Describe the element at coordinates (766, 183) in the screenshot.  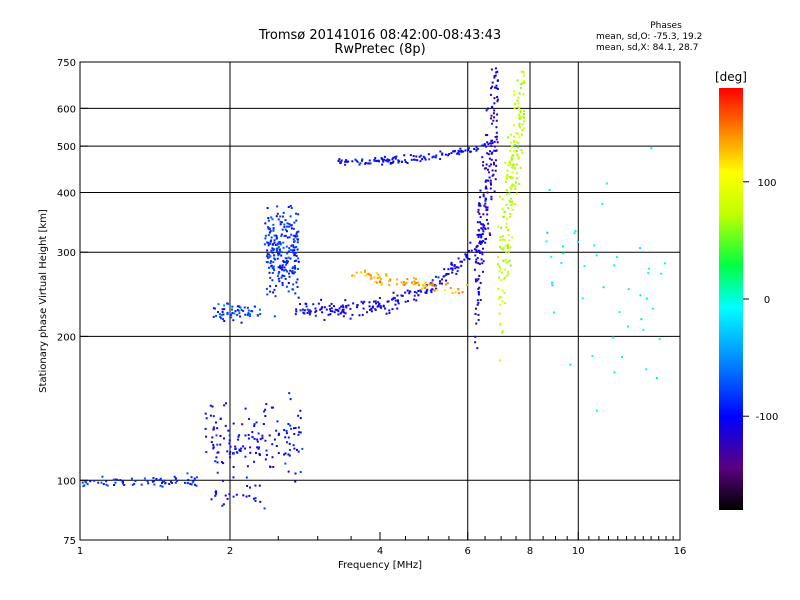
I see `colorbar-tick-label: 100` at that location.